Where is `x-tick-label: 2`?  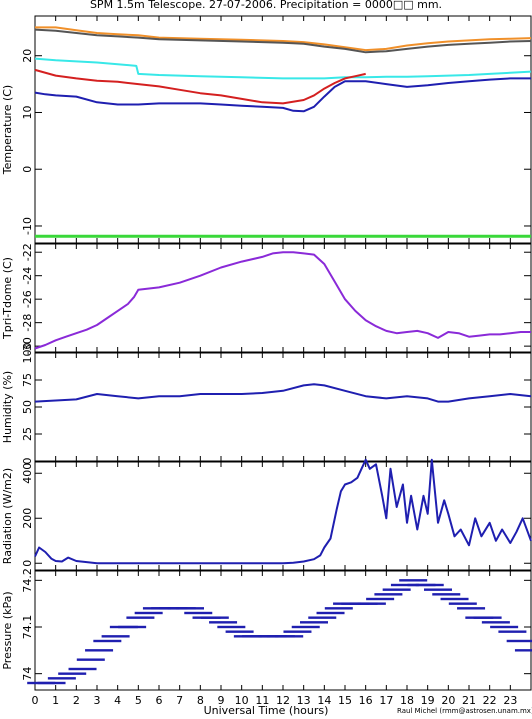 x-tick-label: 2 is located at coordinates (76, 700).